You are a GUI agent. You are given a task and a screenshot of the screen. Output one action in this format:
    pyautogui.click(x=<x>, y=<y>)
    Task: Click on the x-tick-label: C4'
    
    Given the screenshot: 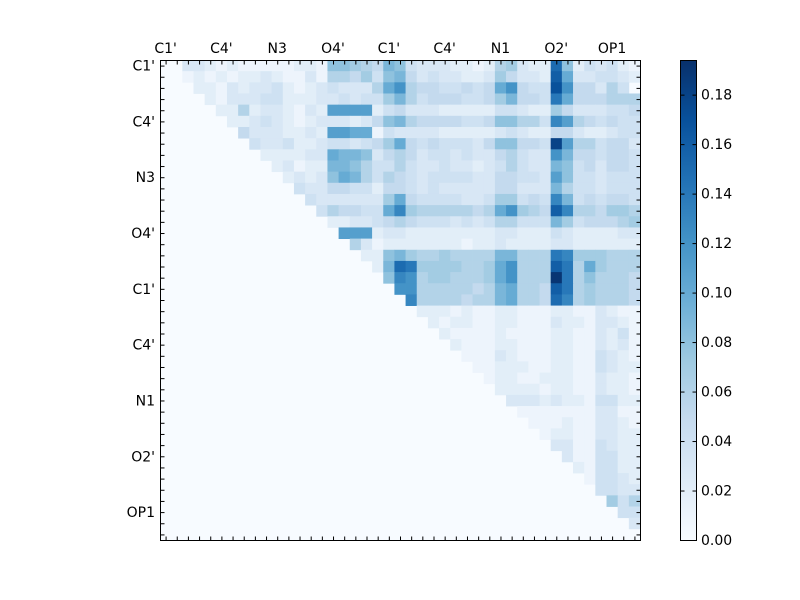 What is the action you would take?
    pyautogui.click(x=444, y=49)
    